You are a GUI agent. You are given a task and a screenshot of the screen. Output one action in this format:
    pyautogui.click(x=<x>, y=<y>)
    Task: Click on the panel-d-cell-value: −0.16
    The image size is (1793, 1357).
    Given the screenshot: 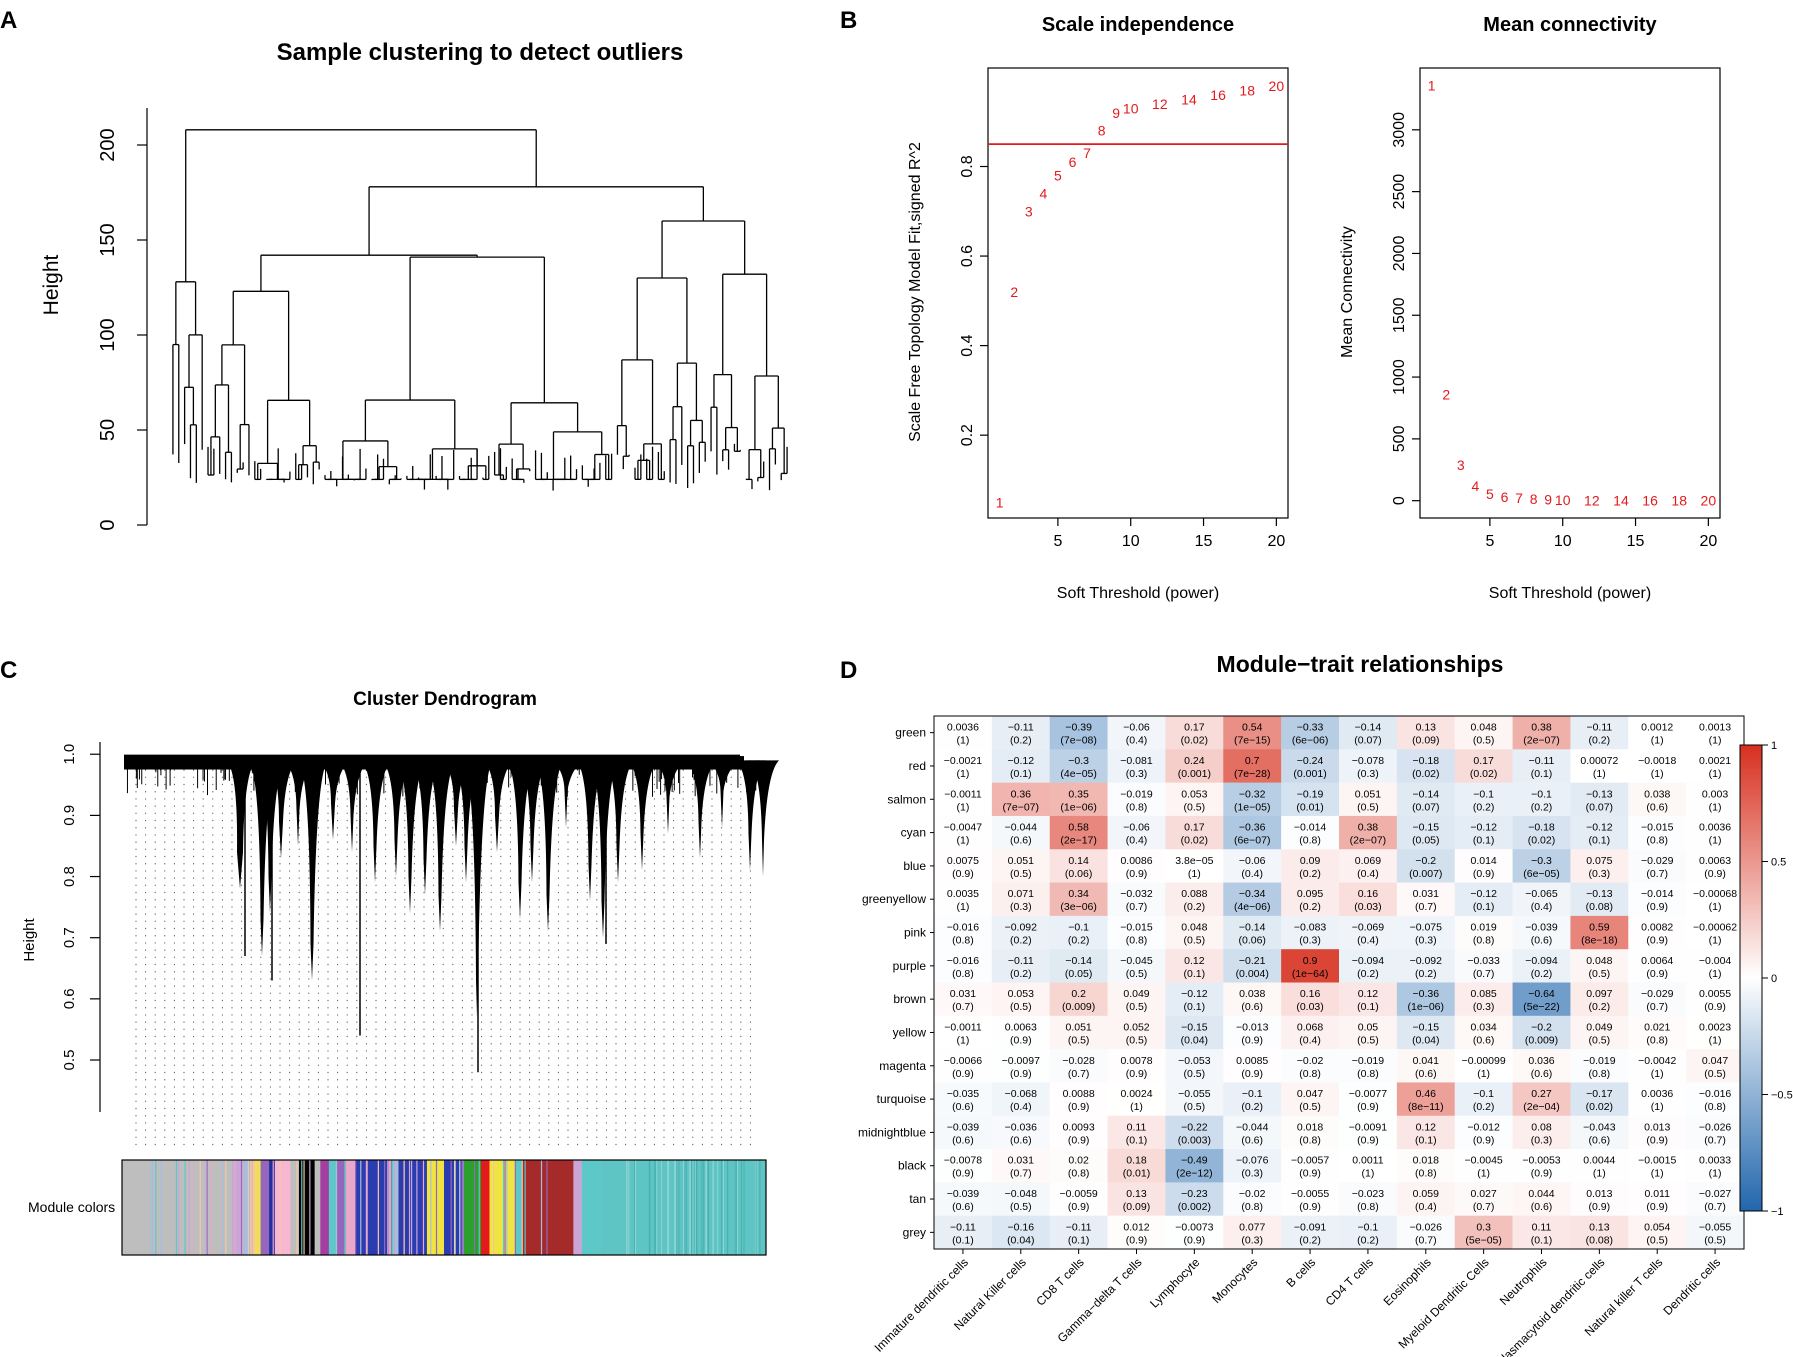 What is the action you would take?
    pyautogui.click(x=1020, y=1227)
    